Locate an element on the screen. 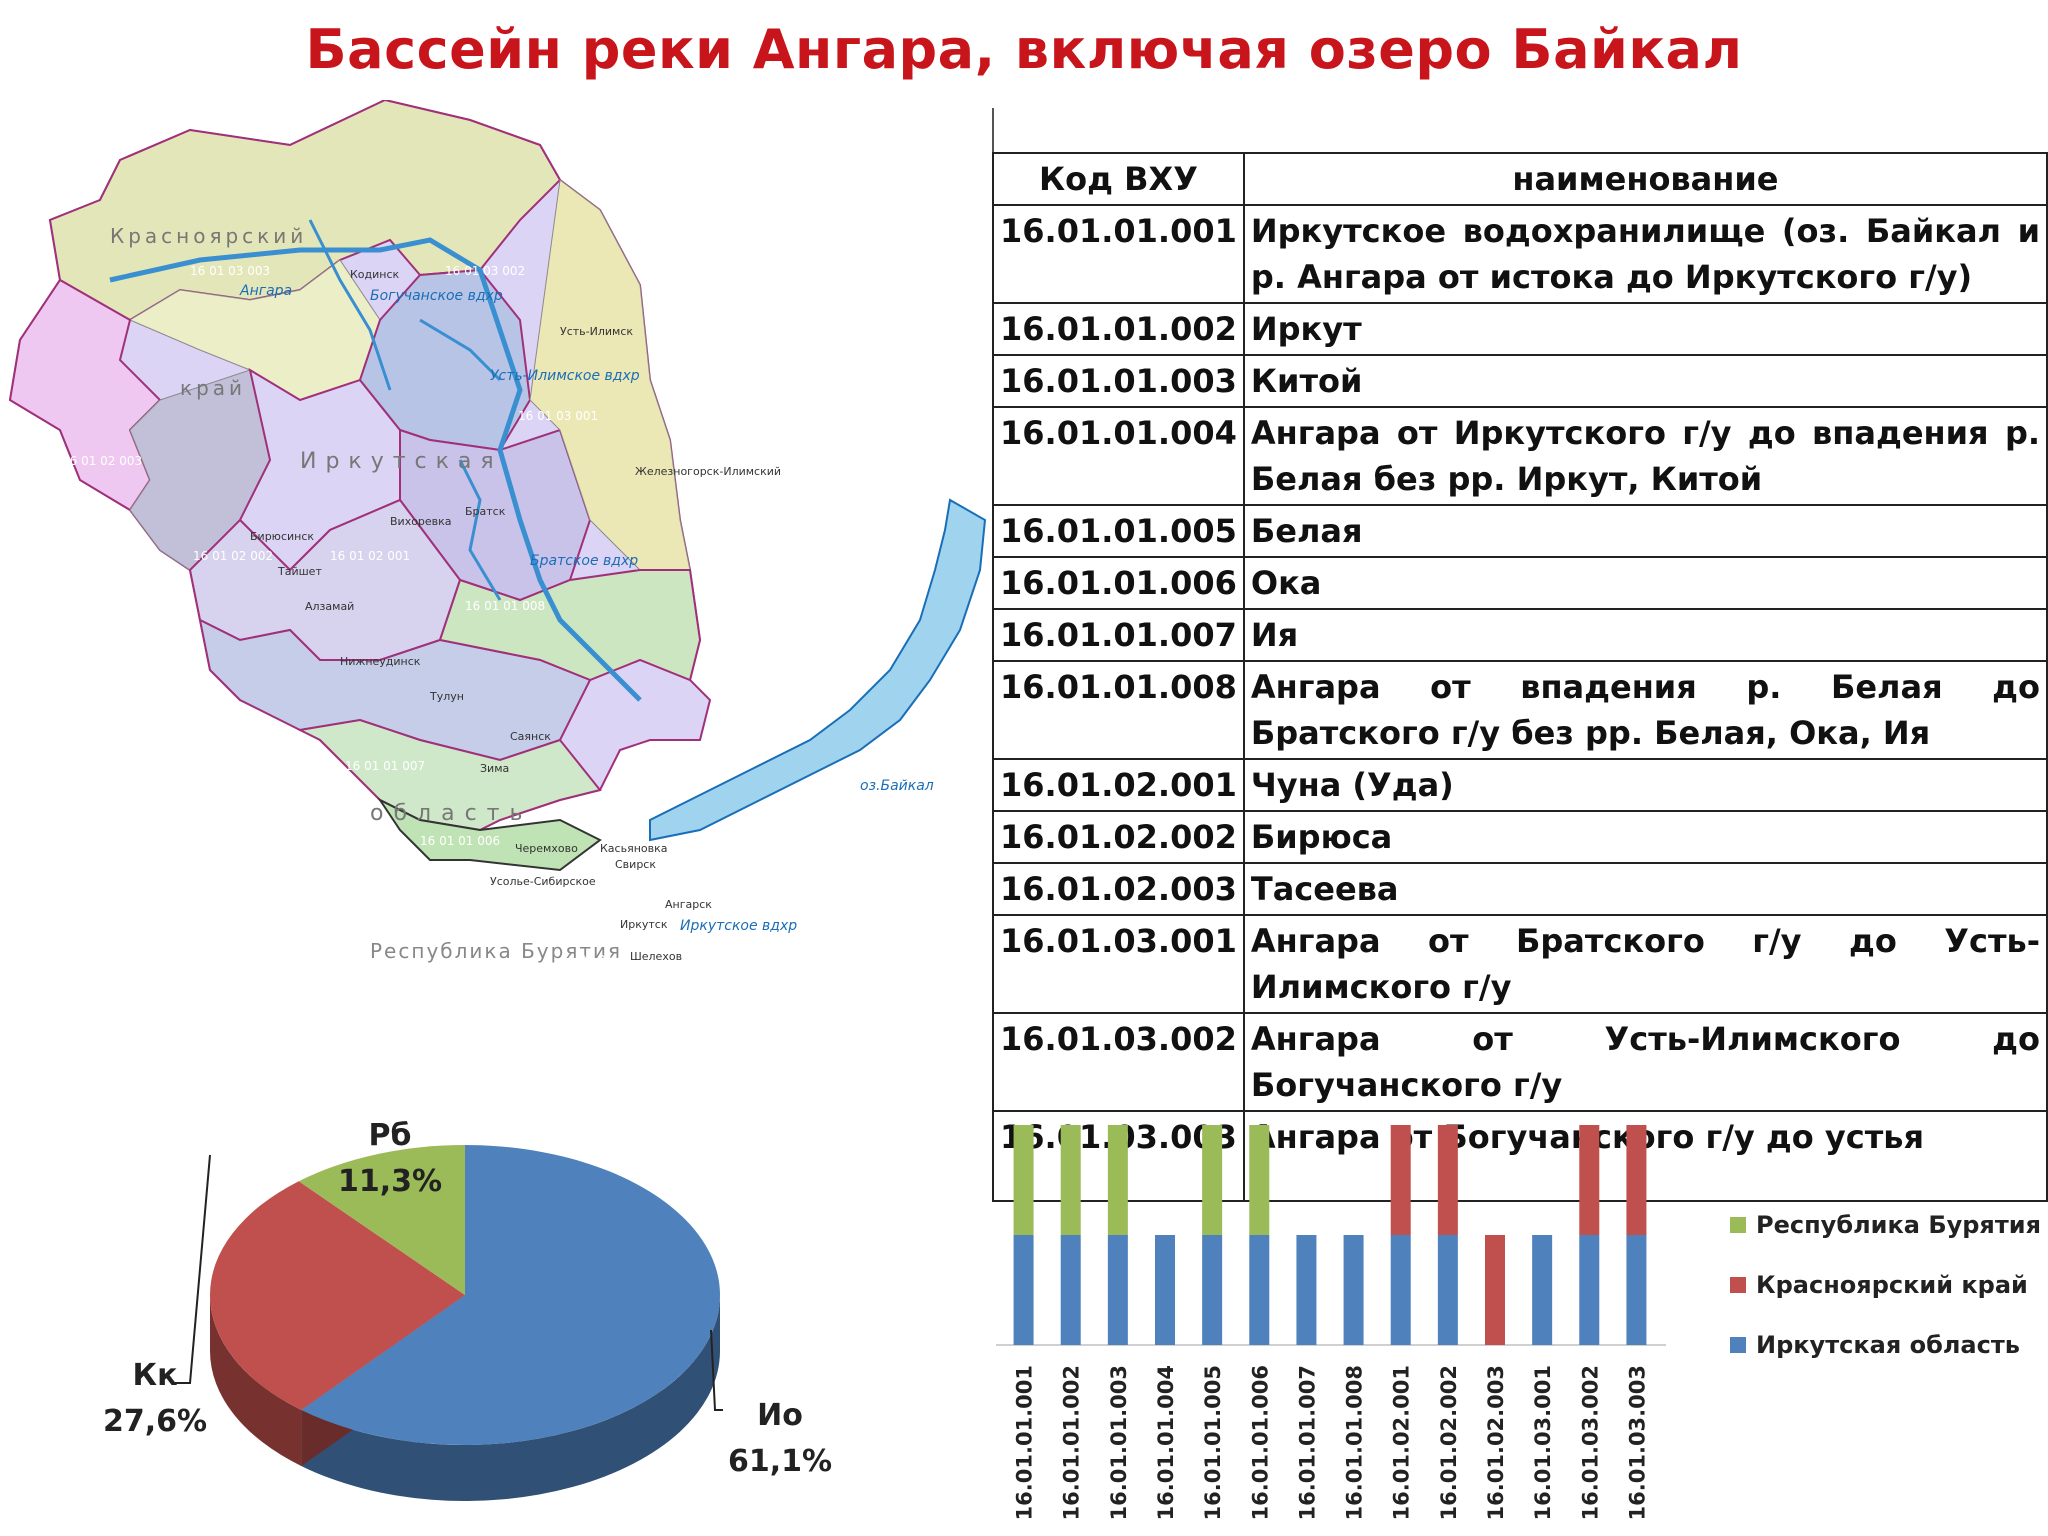 This screenshot has height=1536, width=2048. bar-tick-label: 16.01.01.001 is located at coordinates (1025, 1442).